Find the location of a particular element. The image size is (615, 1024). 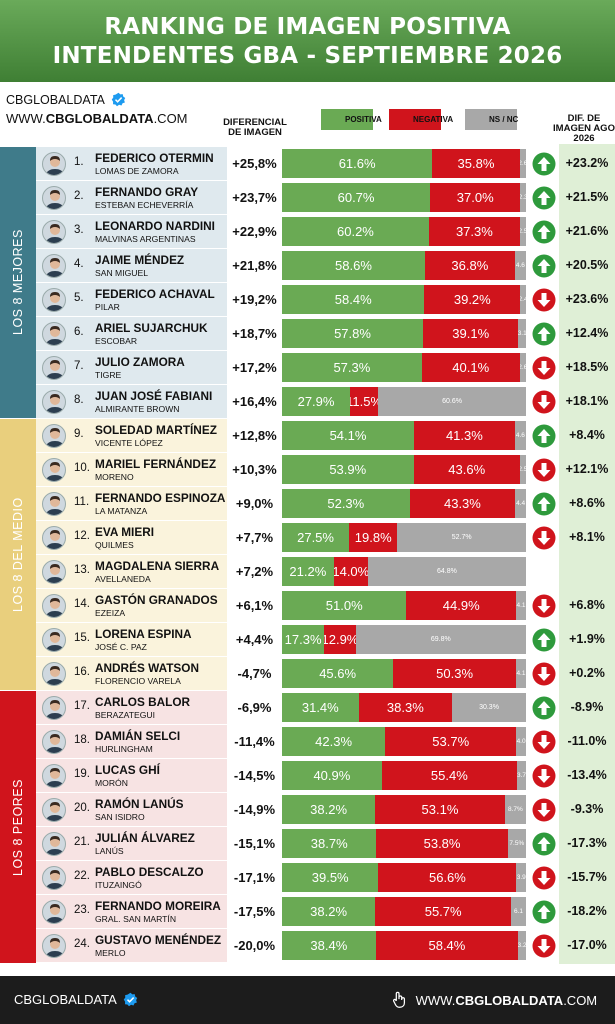

rank-number: 14. is located at coordinates (82, 604).